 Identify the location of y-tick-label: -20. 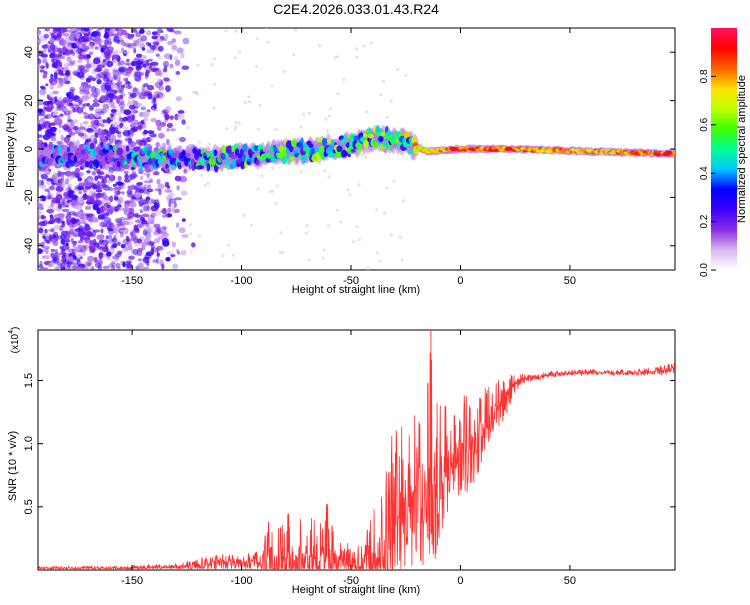
(29, 197).